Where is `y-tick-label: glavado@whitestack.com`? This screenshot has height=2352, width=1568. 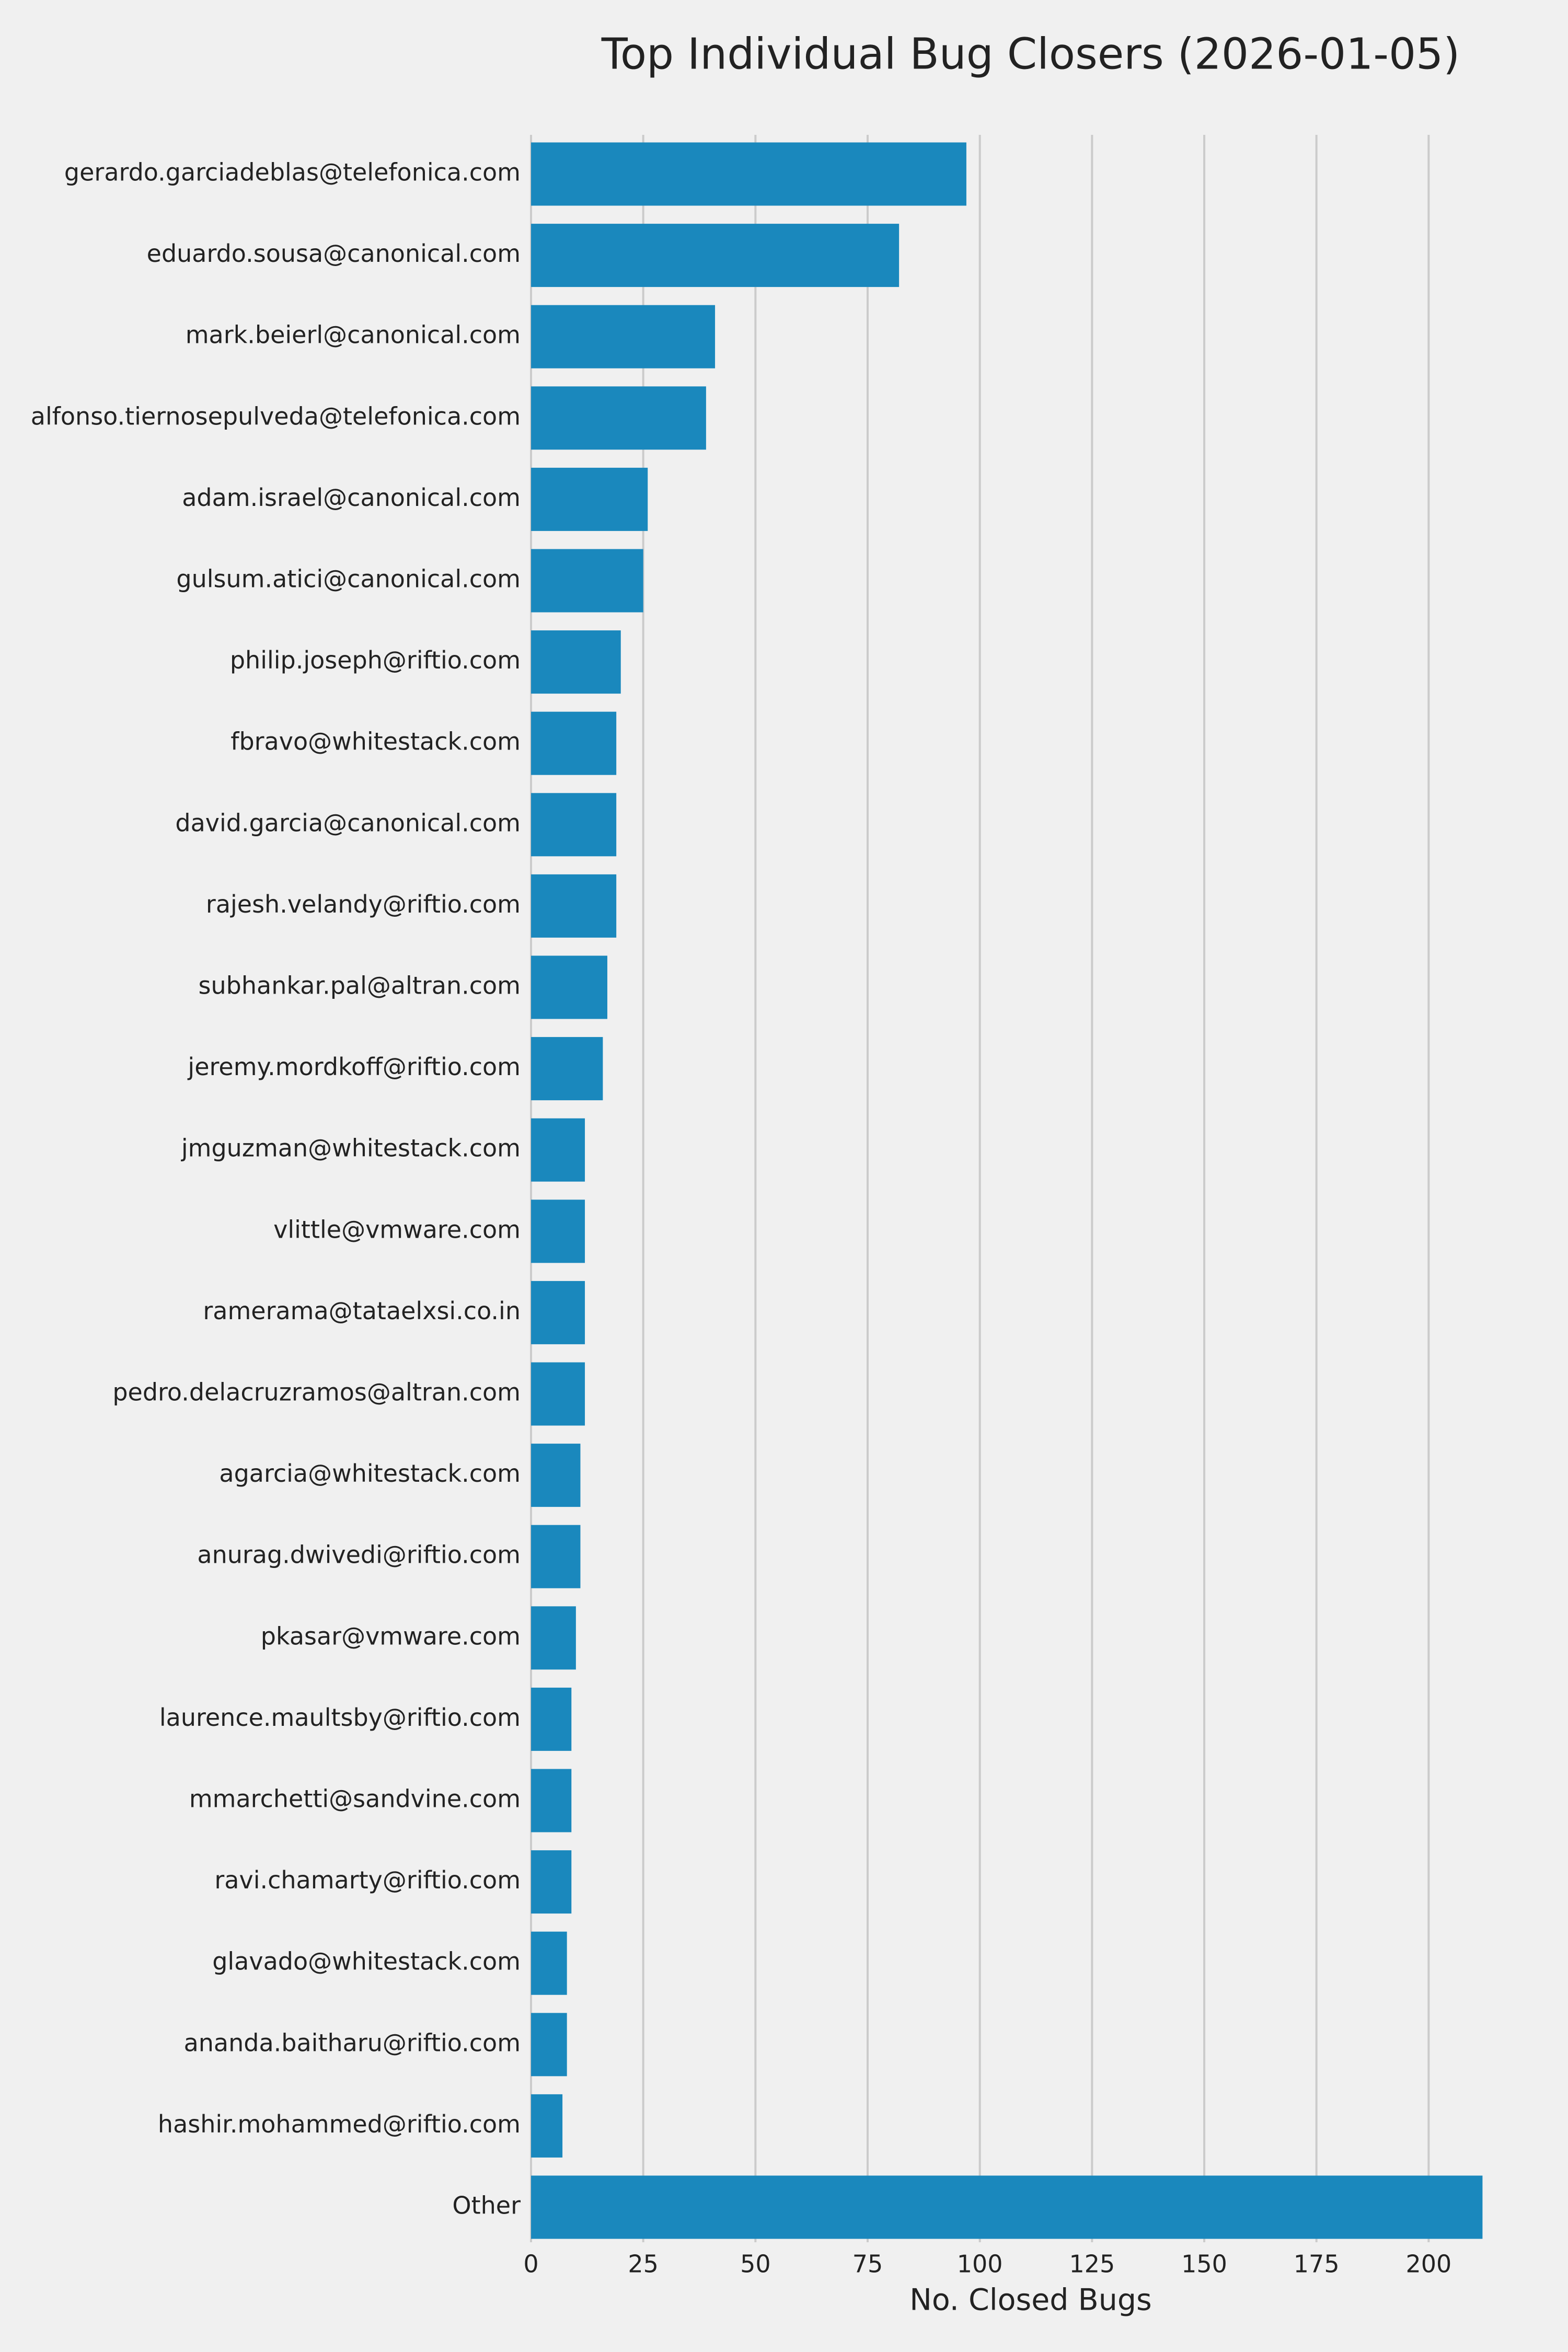
y-tick-label: glavado@whitestack.com is located at coordinates (366, 1961).